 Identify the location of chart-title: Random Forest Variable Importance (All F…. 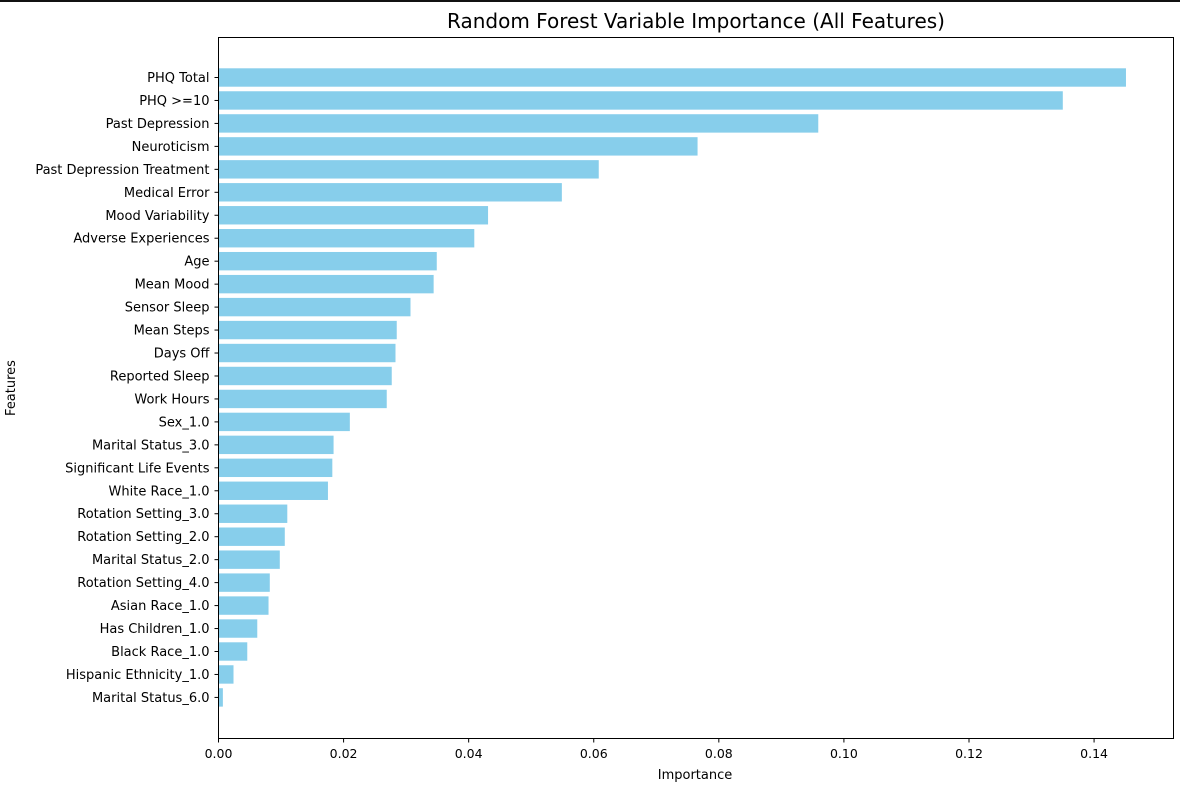
(696, 21).